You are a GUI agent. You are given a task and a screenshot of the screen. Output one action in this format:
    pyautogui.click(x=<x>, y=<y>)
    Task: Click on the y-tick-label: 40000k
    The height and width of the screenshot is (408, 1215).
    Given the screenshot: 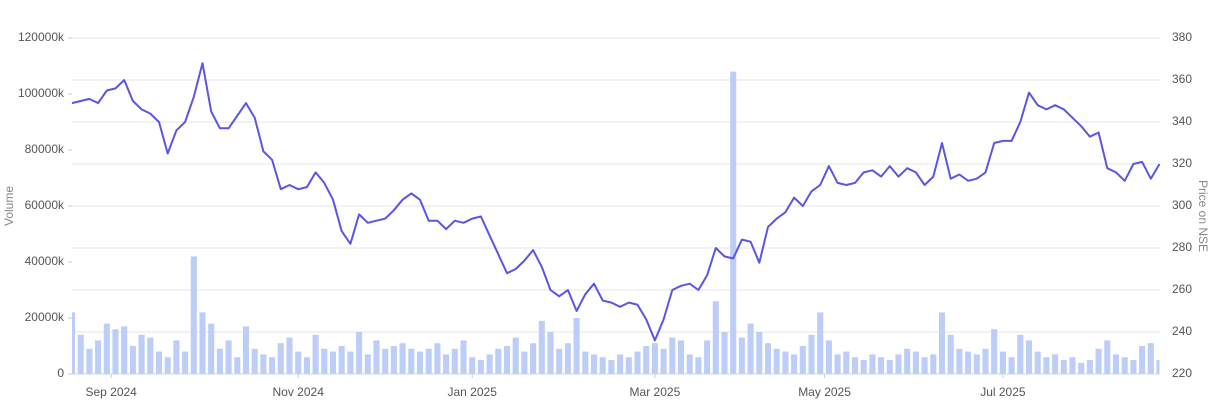 What is the action you would take?
    pyautogui.click(x=45, y=261)
    